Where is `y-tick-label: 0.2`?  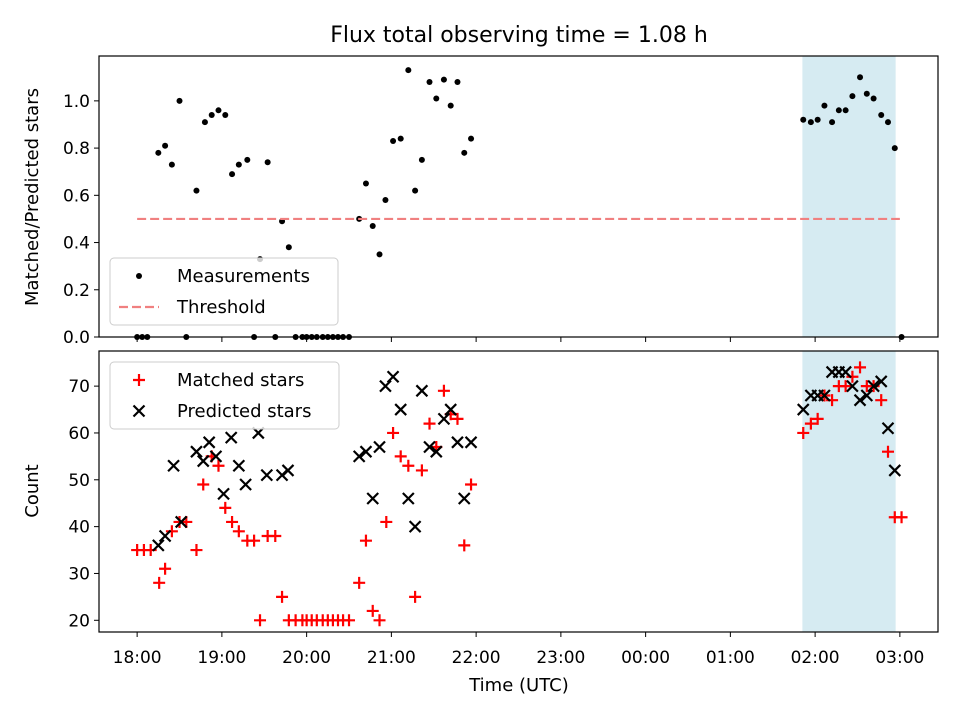 y-tick-label: 0.2 is located at coordinates (76, 291).